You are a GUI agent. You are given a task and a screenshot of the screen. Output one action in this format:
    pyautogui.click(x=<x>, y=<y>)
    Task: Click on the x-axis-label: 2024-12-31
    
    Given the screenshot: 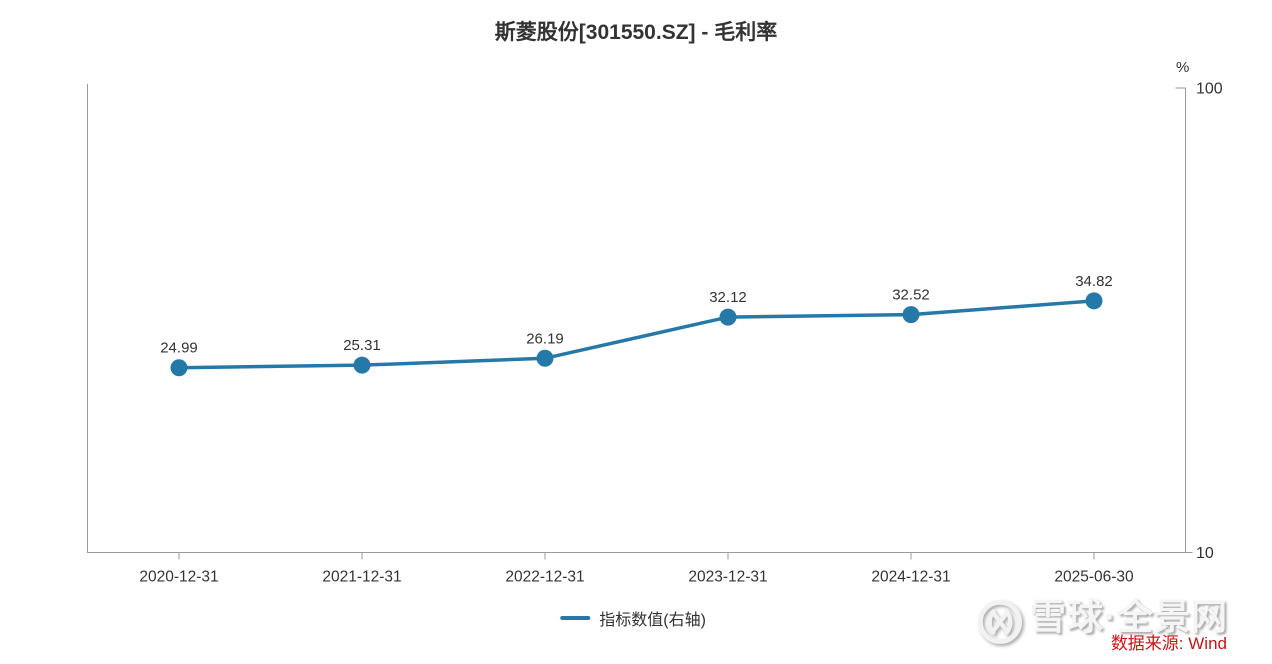 What is the action you would take?
    pyautogui.click(x=910, y=577)
    